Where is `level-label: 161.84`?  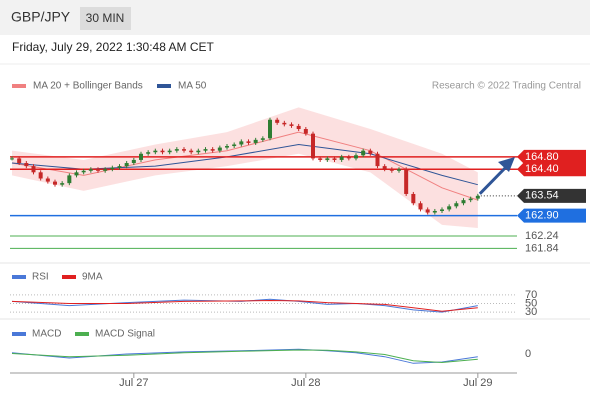
level-label: 161.84 is located at coordinates (542, 248).